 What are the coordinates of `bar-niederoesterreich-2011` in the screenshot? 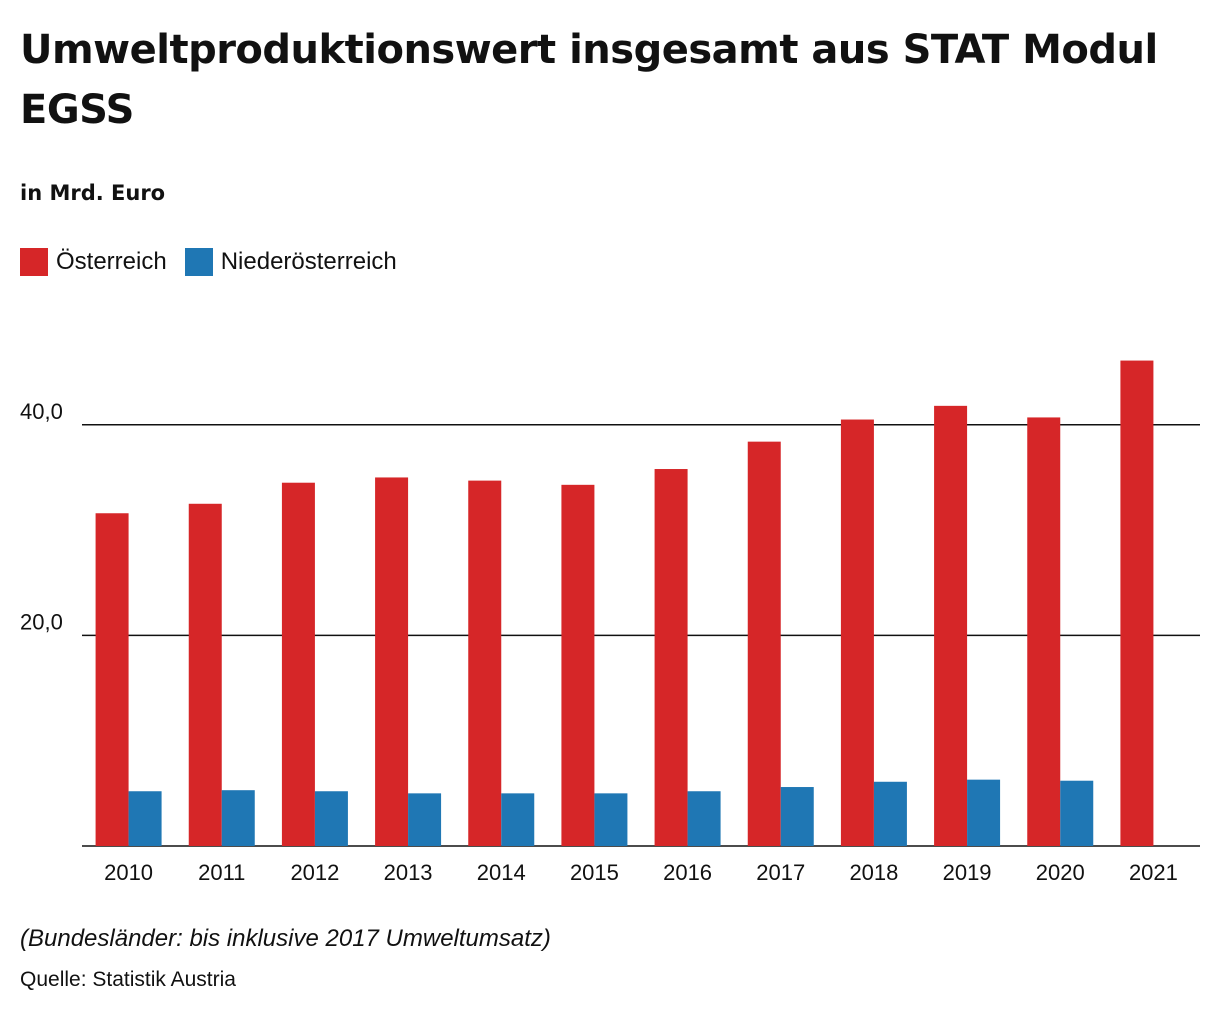 It's located at (238, 818).